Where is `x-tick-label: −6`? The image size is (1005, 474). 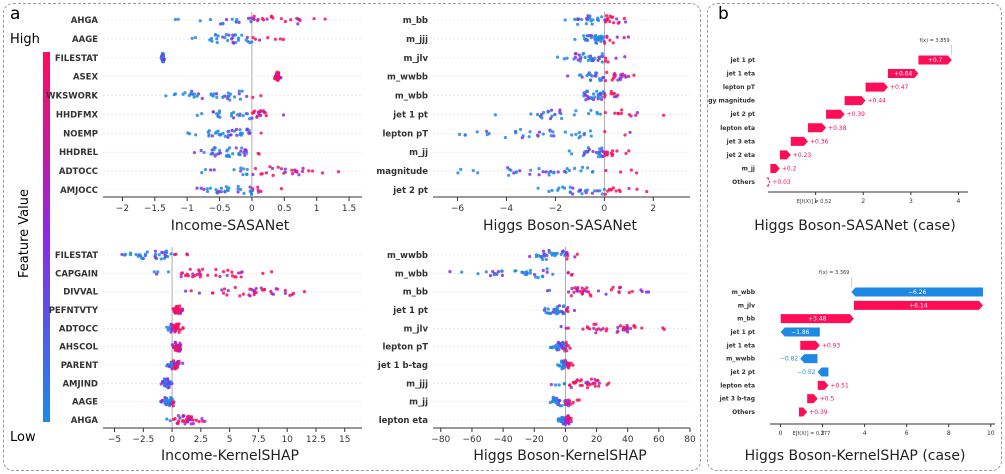
x-tick-label: −6 is located at coordinates (458, 209).